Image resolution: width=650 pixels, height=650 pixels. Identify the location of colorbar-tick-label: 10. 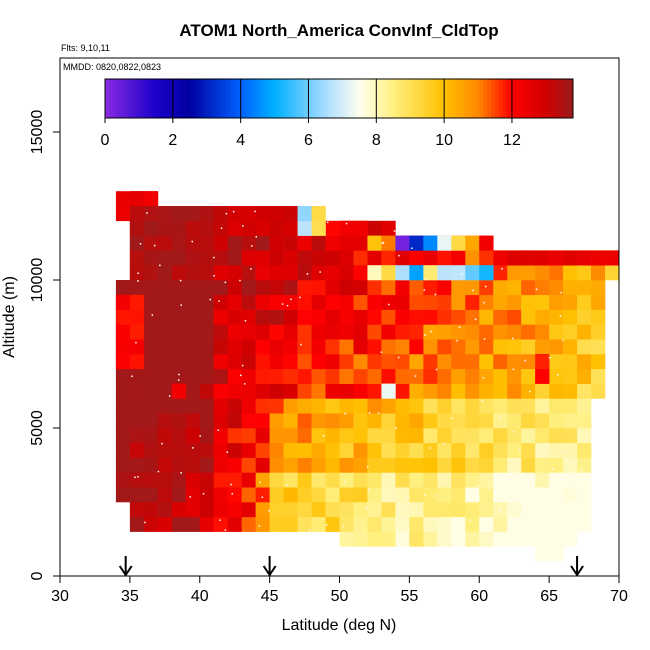
(444, 140).